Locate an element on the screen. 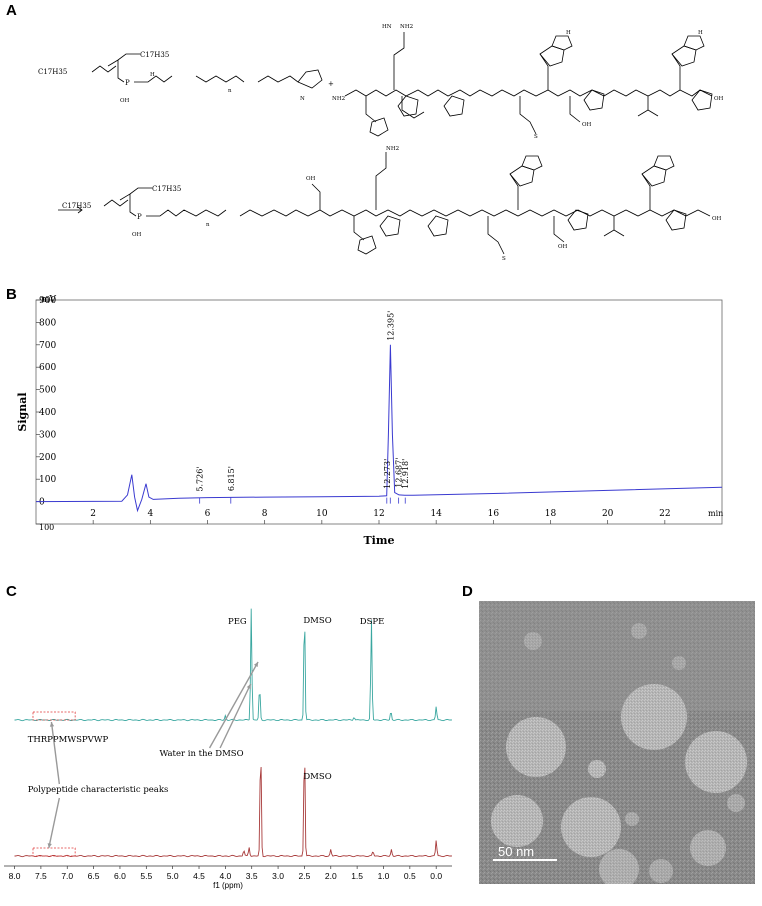 Image resolution: width=762 pixels, height=906 pixels. y-tick-label: 300 is located at coordinates (47, 435).